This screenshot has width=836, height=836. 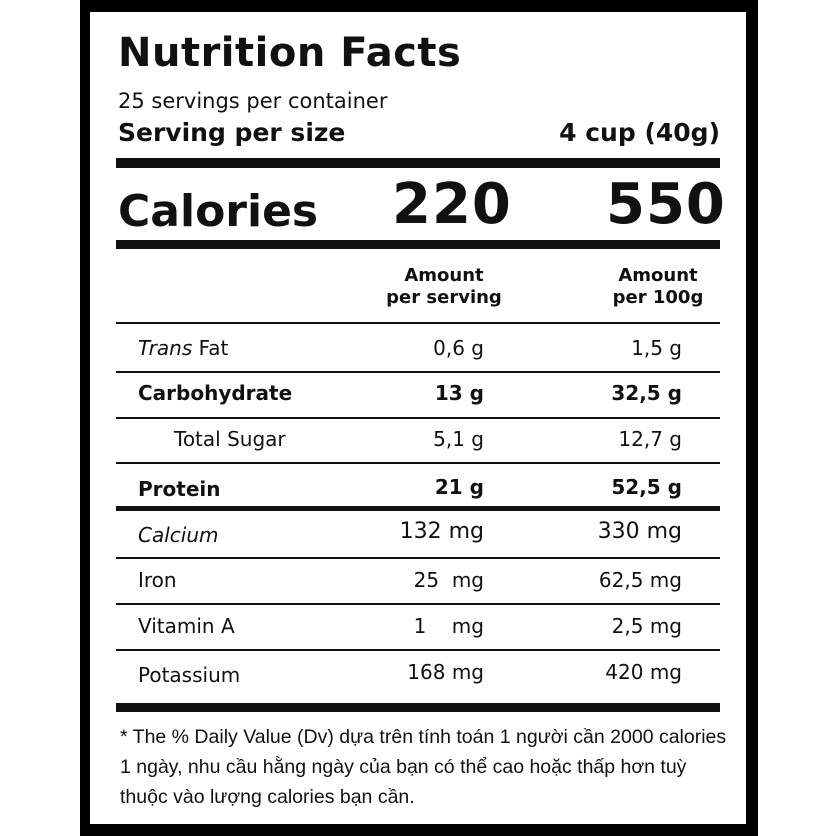 I want to click on col-header-per-serving-line1: Amount, so click(x=444, y=275).